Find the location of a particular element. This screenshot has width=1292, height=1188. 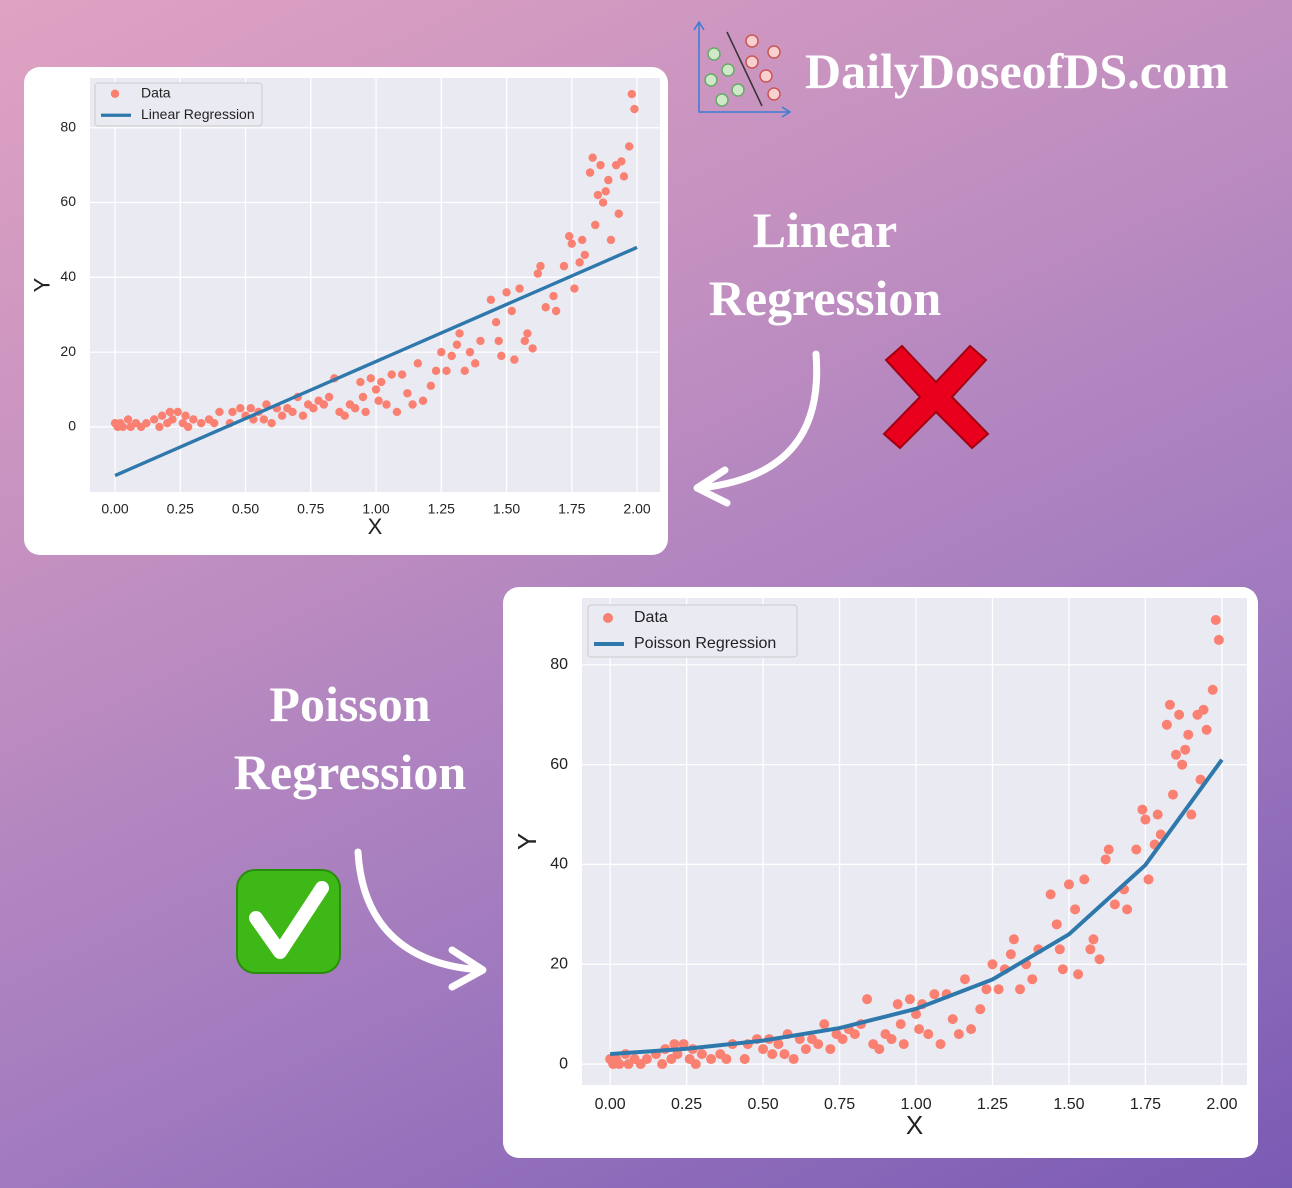

legend-label: Linear Regression is located at coordinates (198, 114).